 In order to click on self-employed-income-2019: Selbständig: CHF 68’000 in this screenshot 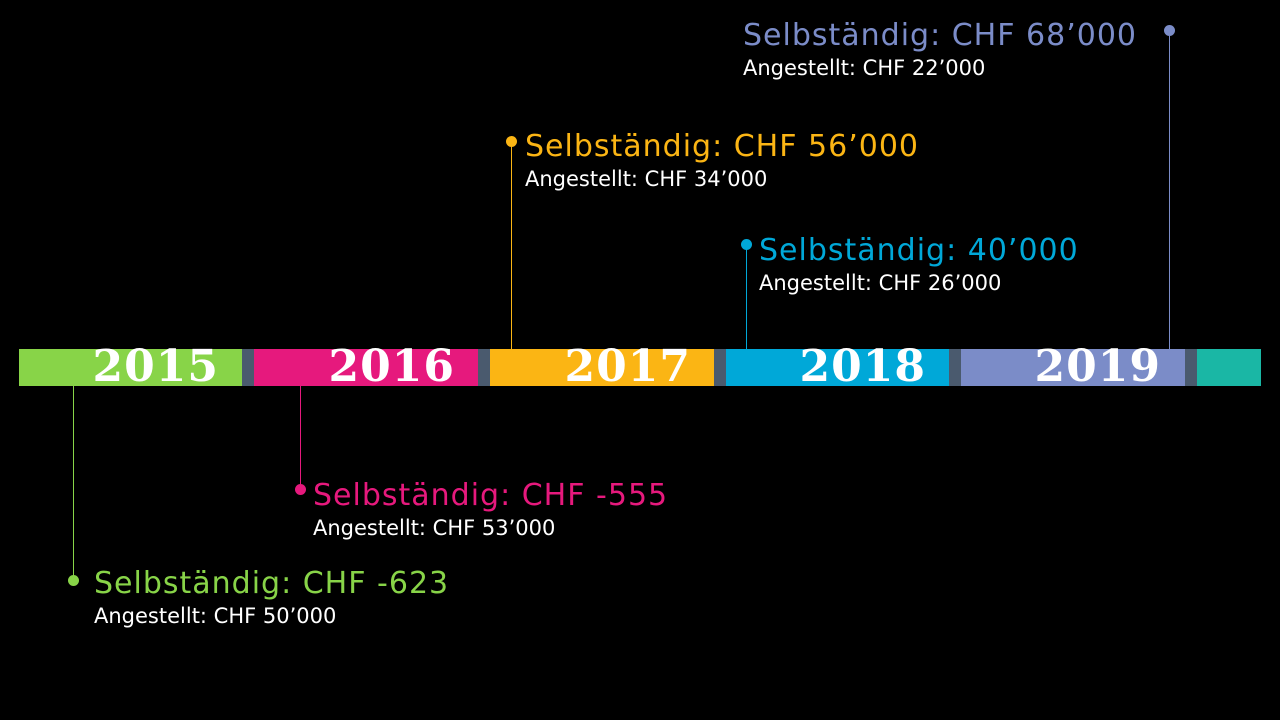, I will do `click(940, 35)`.